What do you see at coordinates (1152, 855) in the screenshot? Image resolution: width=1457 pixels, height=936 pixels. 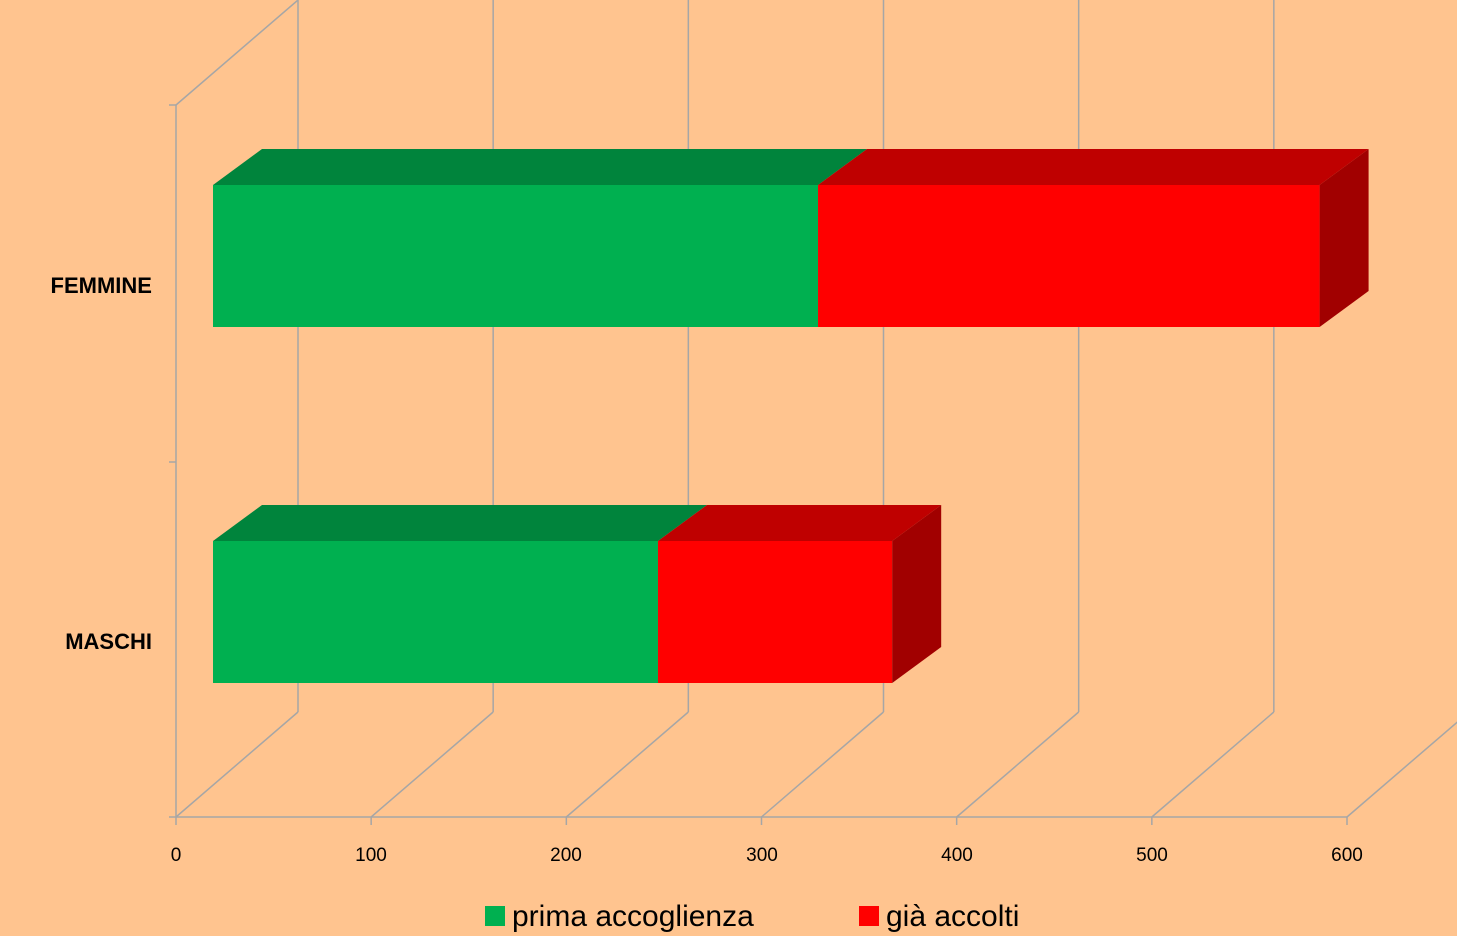 I see `x-tick-label: 500` at bounding box center [1152, 855].